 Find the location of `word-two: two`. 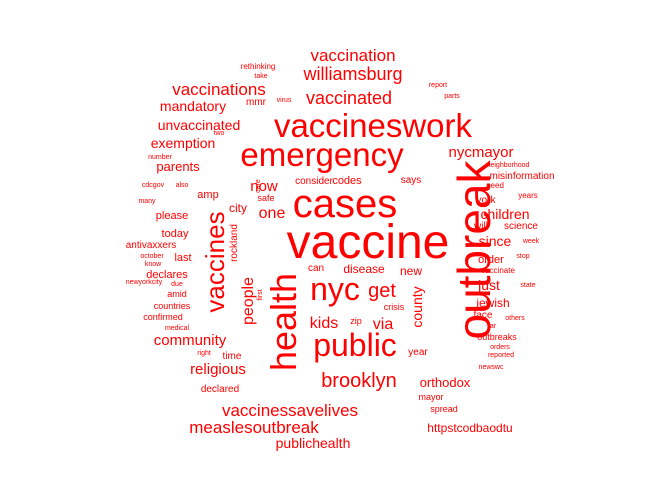

word-two: two is located at coordinates (219, 133).